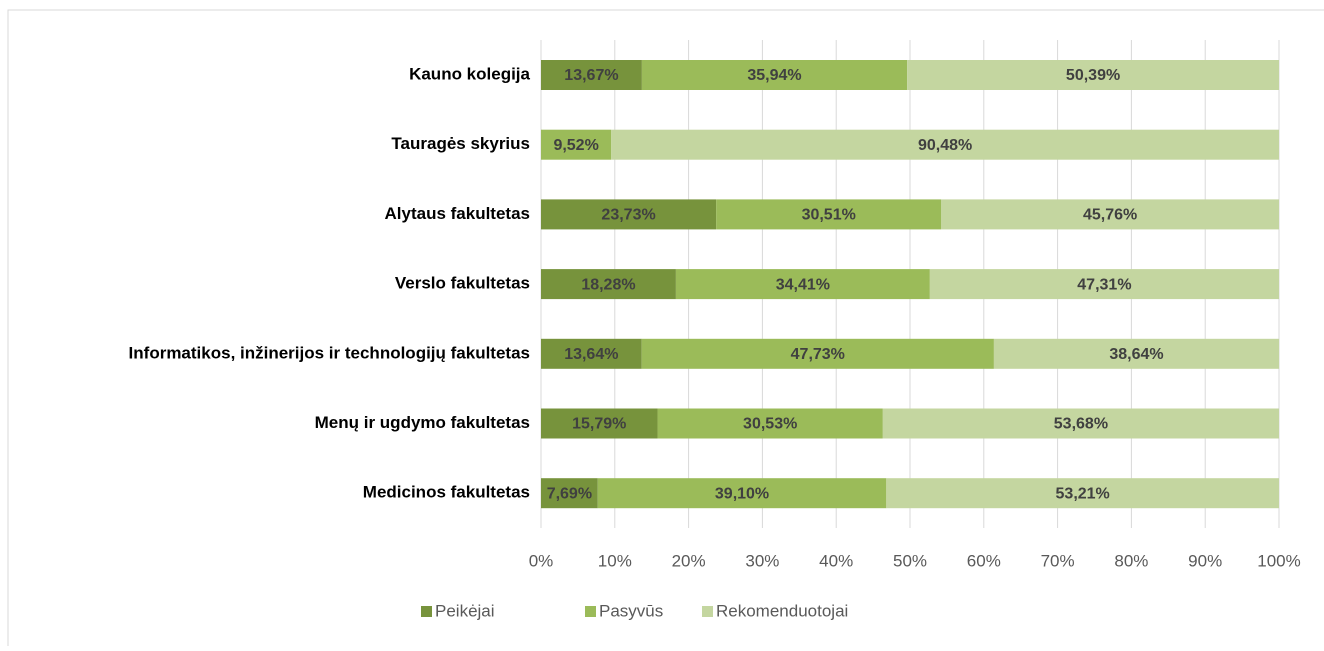  Describe the element at coordinates (762, 560) in the screenshot. I see `x-tick-label: 30%` at that location.